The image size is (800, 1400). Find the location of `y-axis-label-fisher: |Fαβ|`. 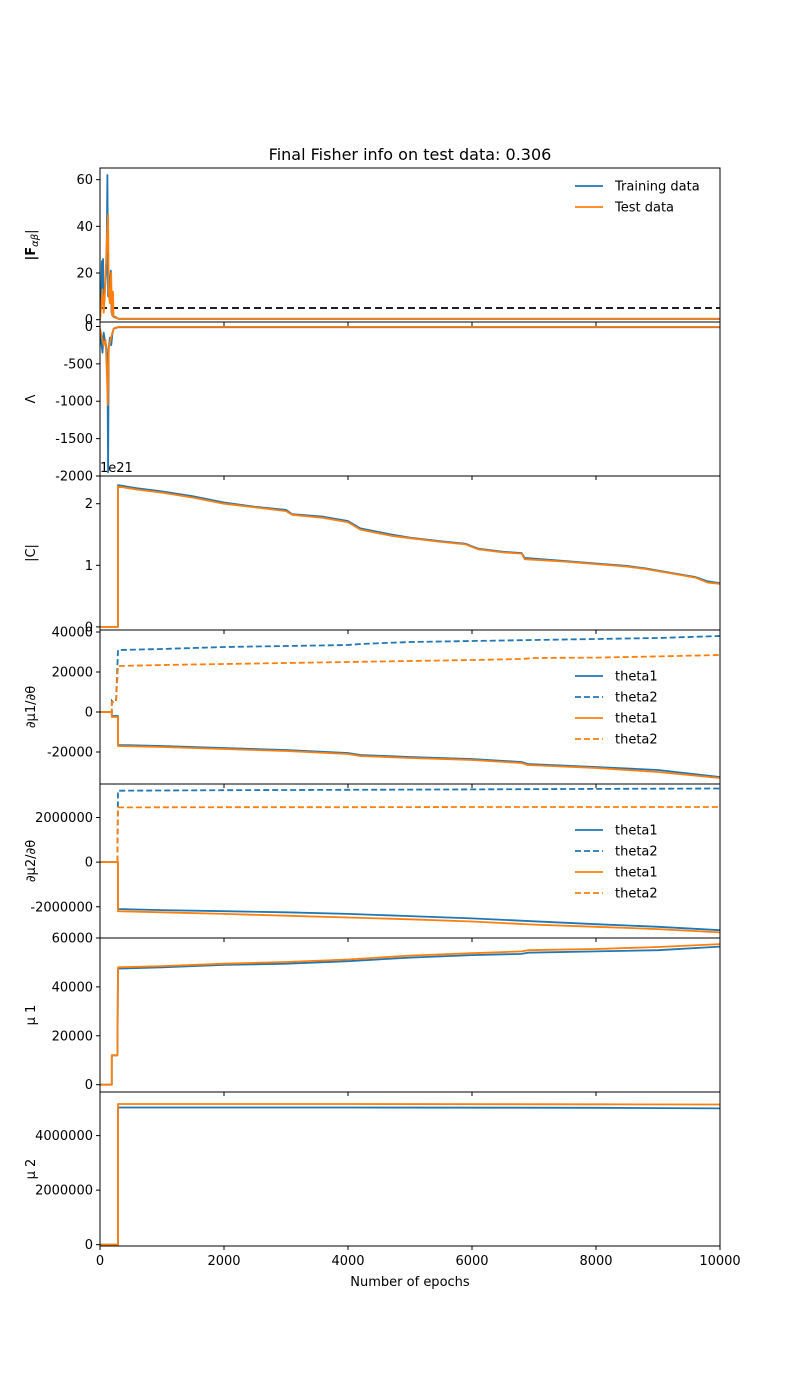

y-axis-label-fisher: |Fαβ| is located at coordinates (32, 244).